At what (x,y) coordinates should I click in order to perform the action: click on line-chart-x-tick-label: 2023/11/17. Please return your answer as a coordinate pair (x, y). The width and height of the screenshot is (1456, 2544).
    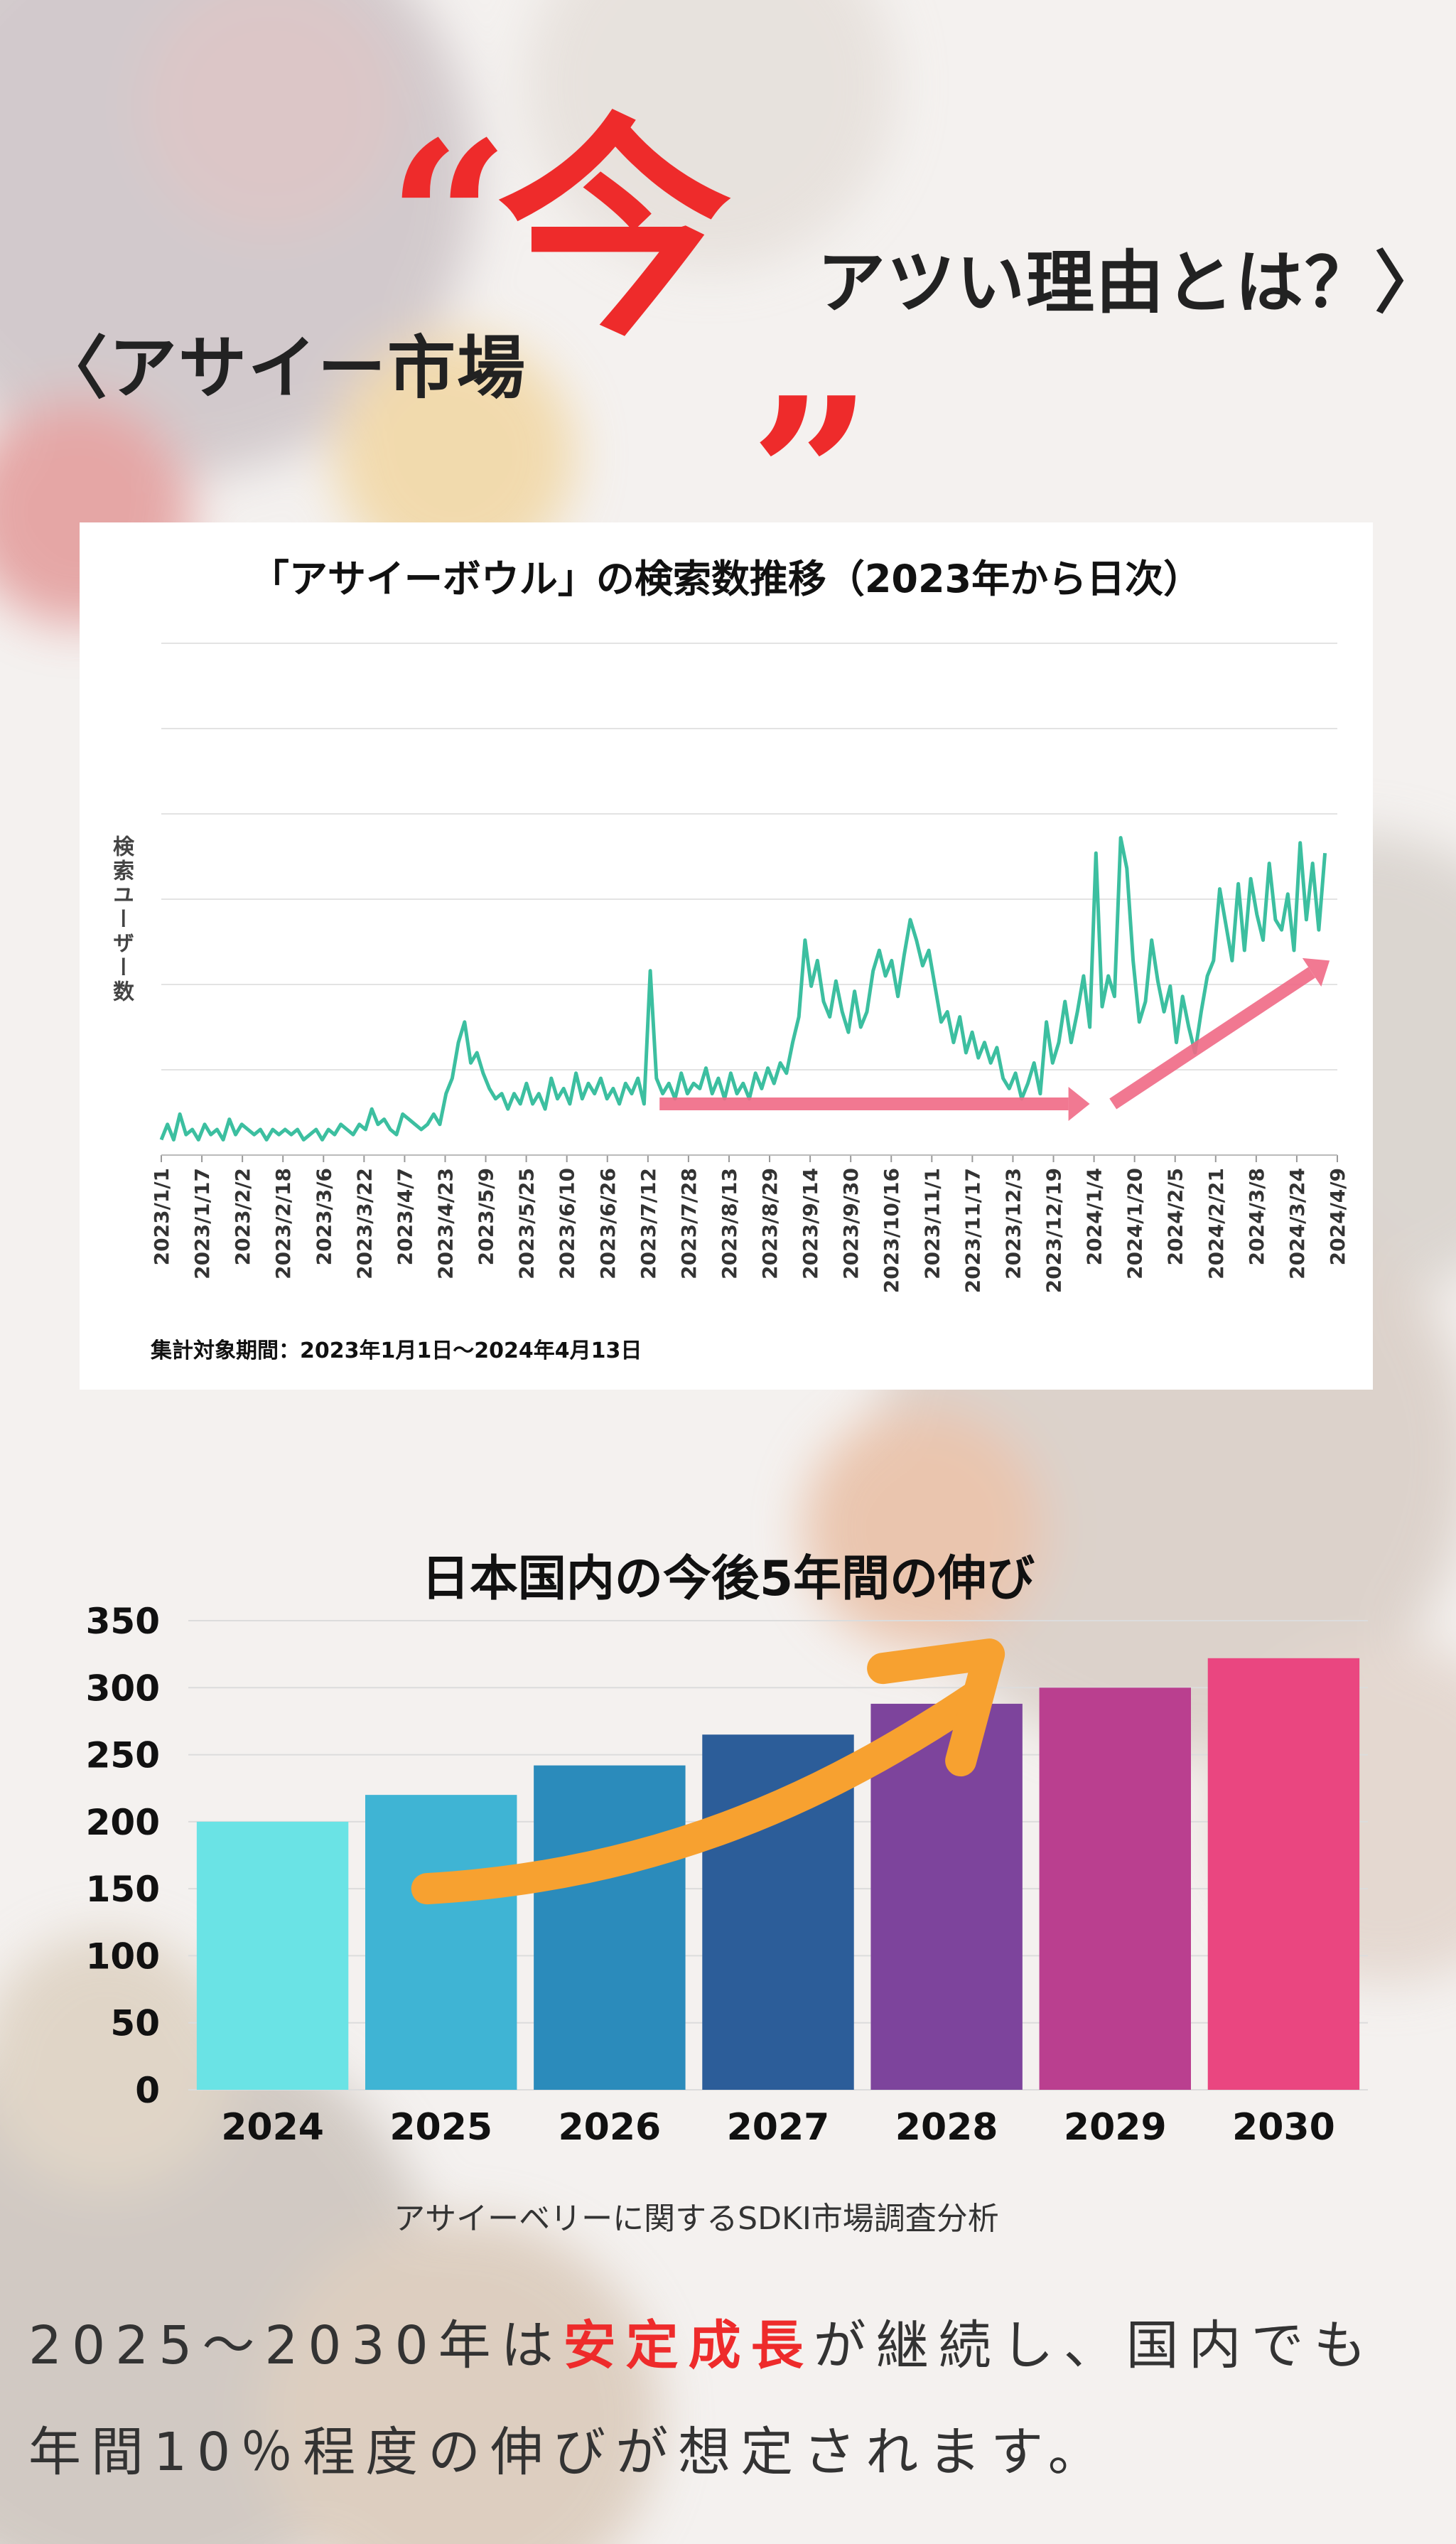
    Looking at the image, I should click on (973, 1230).